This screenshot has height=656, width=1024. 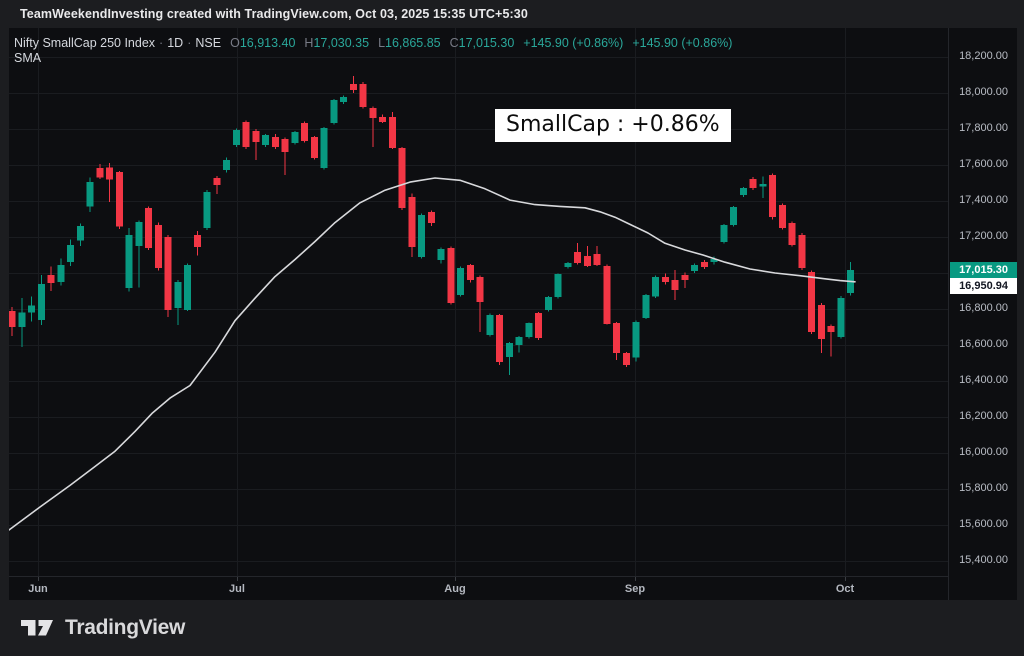 I want to click on price-tick-label: 15,600.00, so click(x=983, y=524).